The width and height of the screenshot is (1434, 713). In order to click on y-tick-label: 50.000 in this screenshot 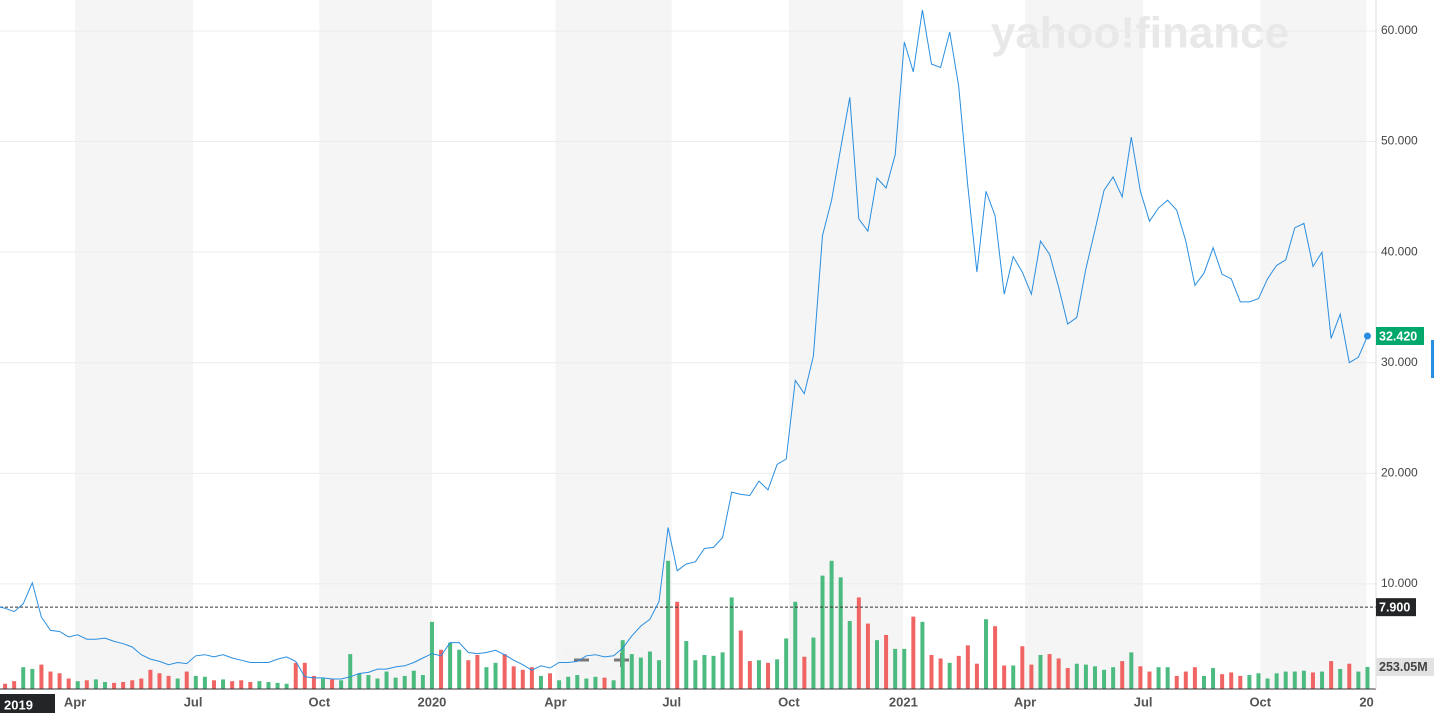, I will do `click(1399, 141)`.